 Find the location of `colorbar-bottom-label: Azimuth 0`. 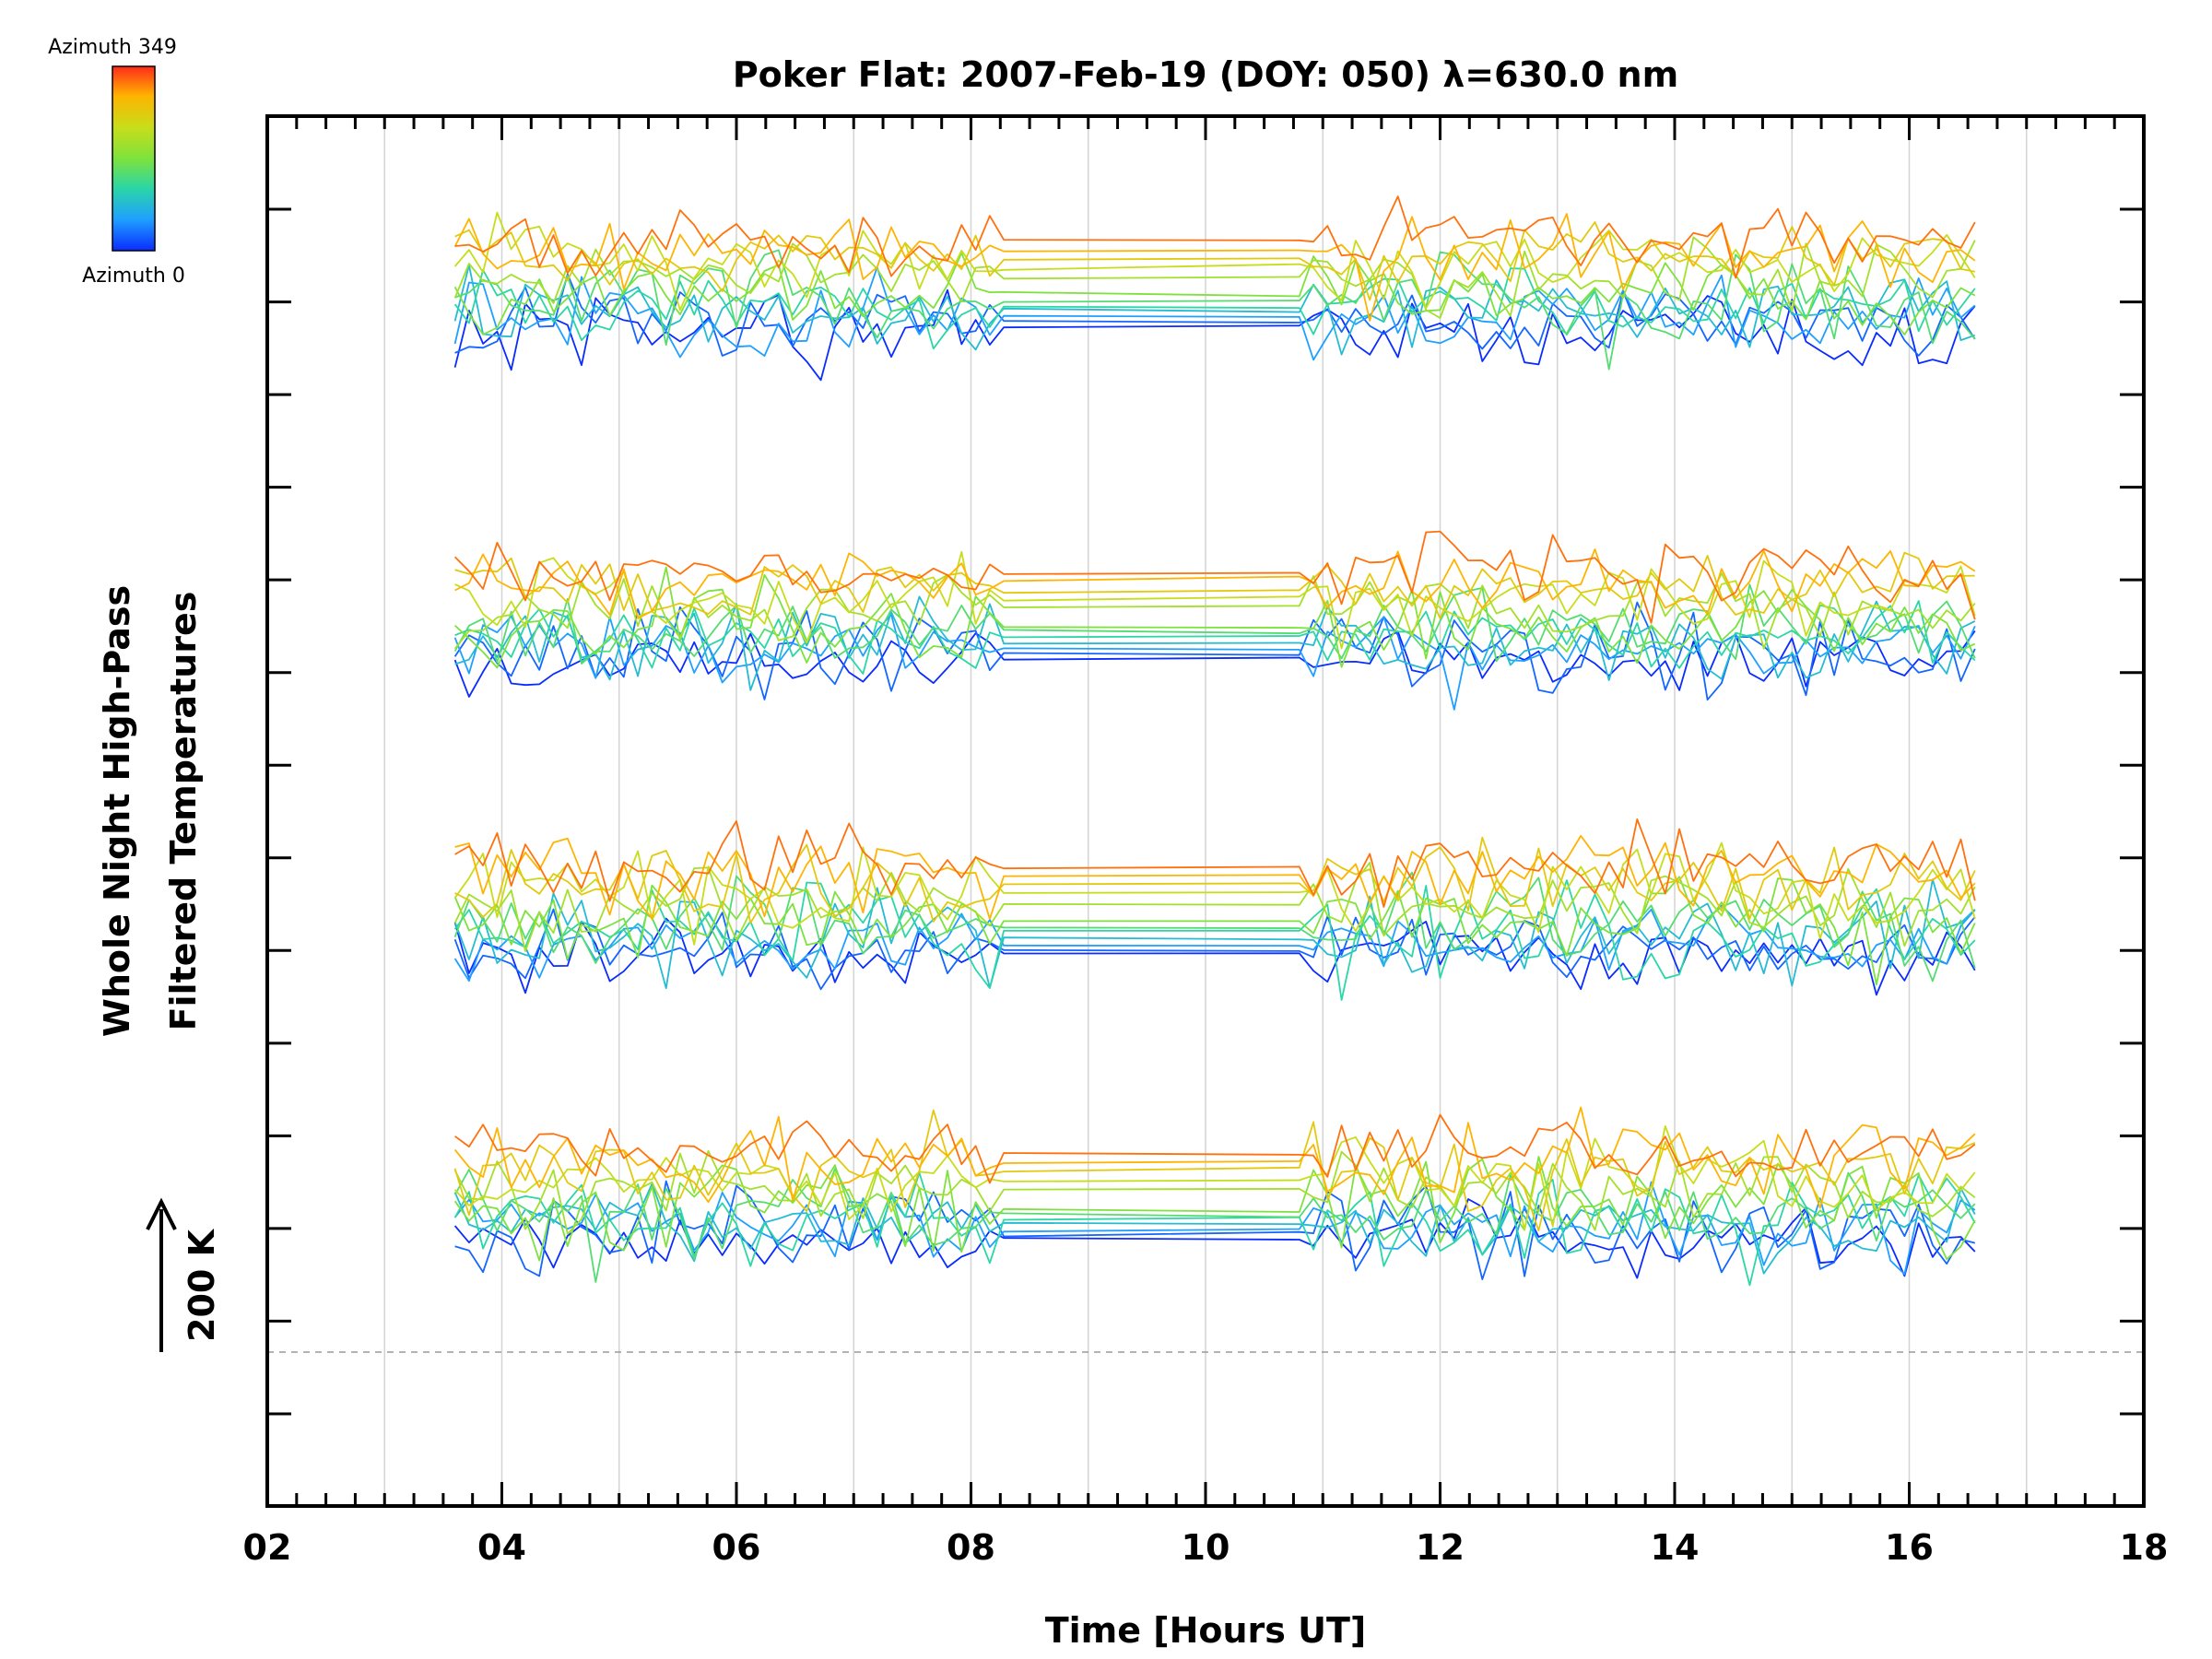

colorbar-bottom-label: Azimuth 0 is located at coordinates (133, 276).